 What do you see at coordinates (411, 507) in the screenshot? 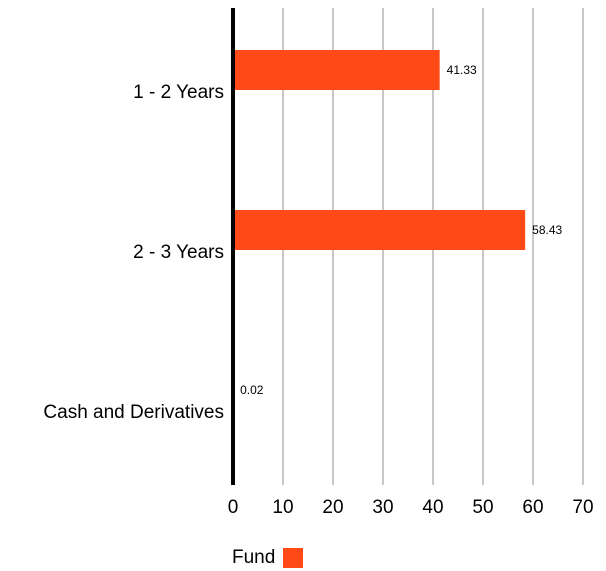
I see `x-tick-labels: 0 10 20 30 40 50 60 70` at bounding box center [411, 507].